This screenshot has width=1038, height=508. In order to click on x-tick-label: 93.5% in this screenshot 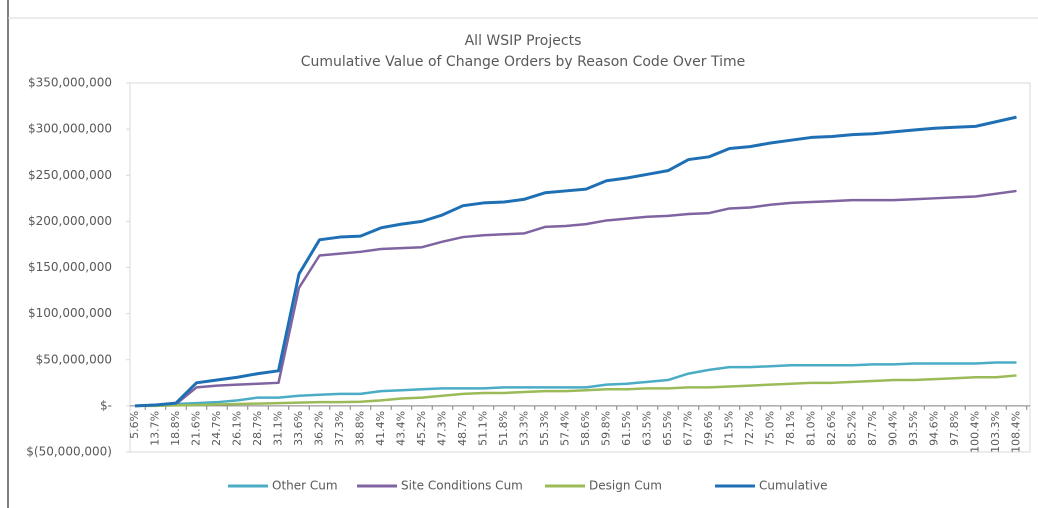, I will do `click(913, 428)`.